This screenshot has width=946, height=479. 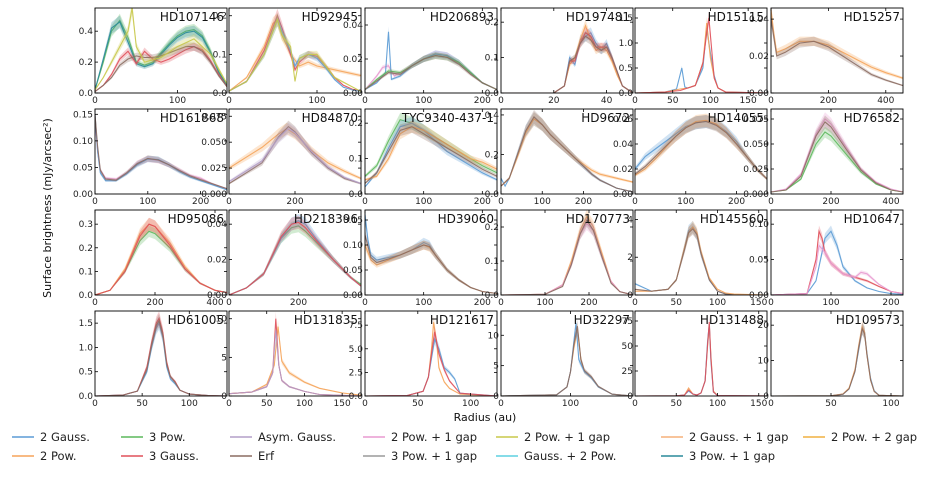 What do you see at coordinates (494, 336) in the screenshot?
I see `y-tick-label: 10` at bounding box center [494, 336].